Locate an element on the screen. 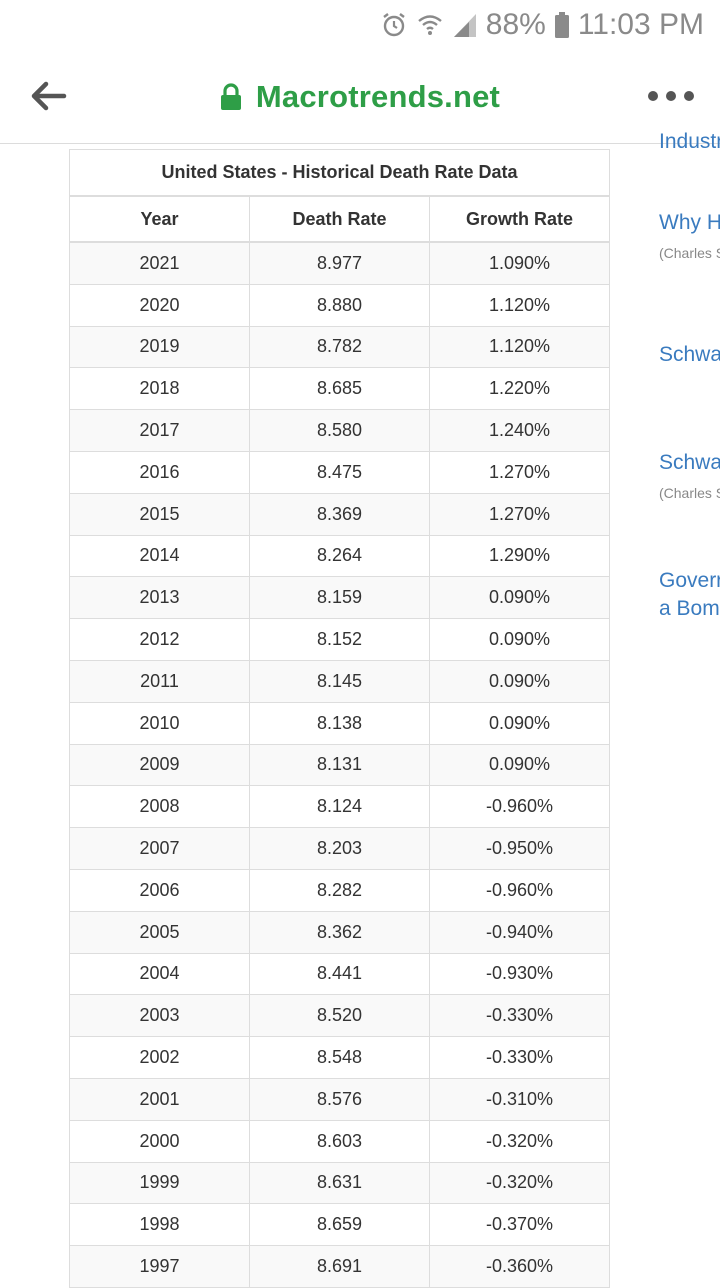 The width and height of the screenshot is (720, 1288). year-cell: 2003 is located at coordinates (159, 1016).